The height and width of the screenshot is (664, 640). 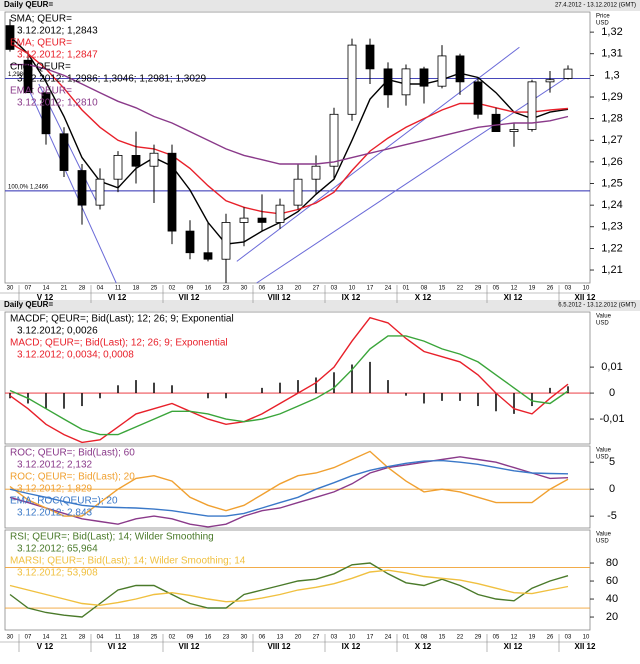 What do you see at coordinates (611, 97) in the screenshot?
I see `y-tick-label: 1,29` at bounding box center [611, 97].